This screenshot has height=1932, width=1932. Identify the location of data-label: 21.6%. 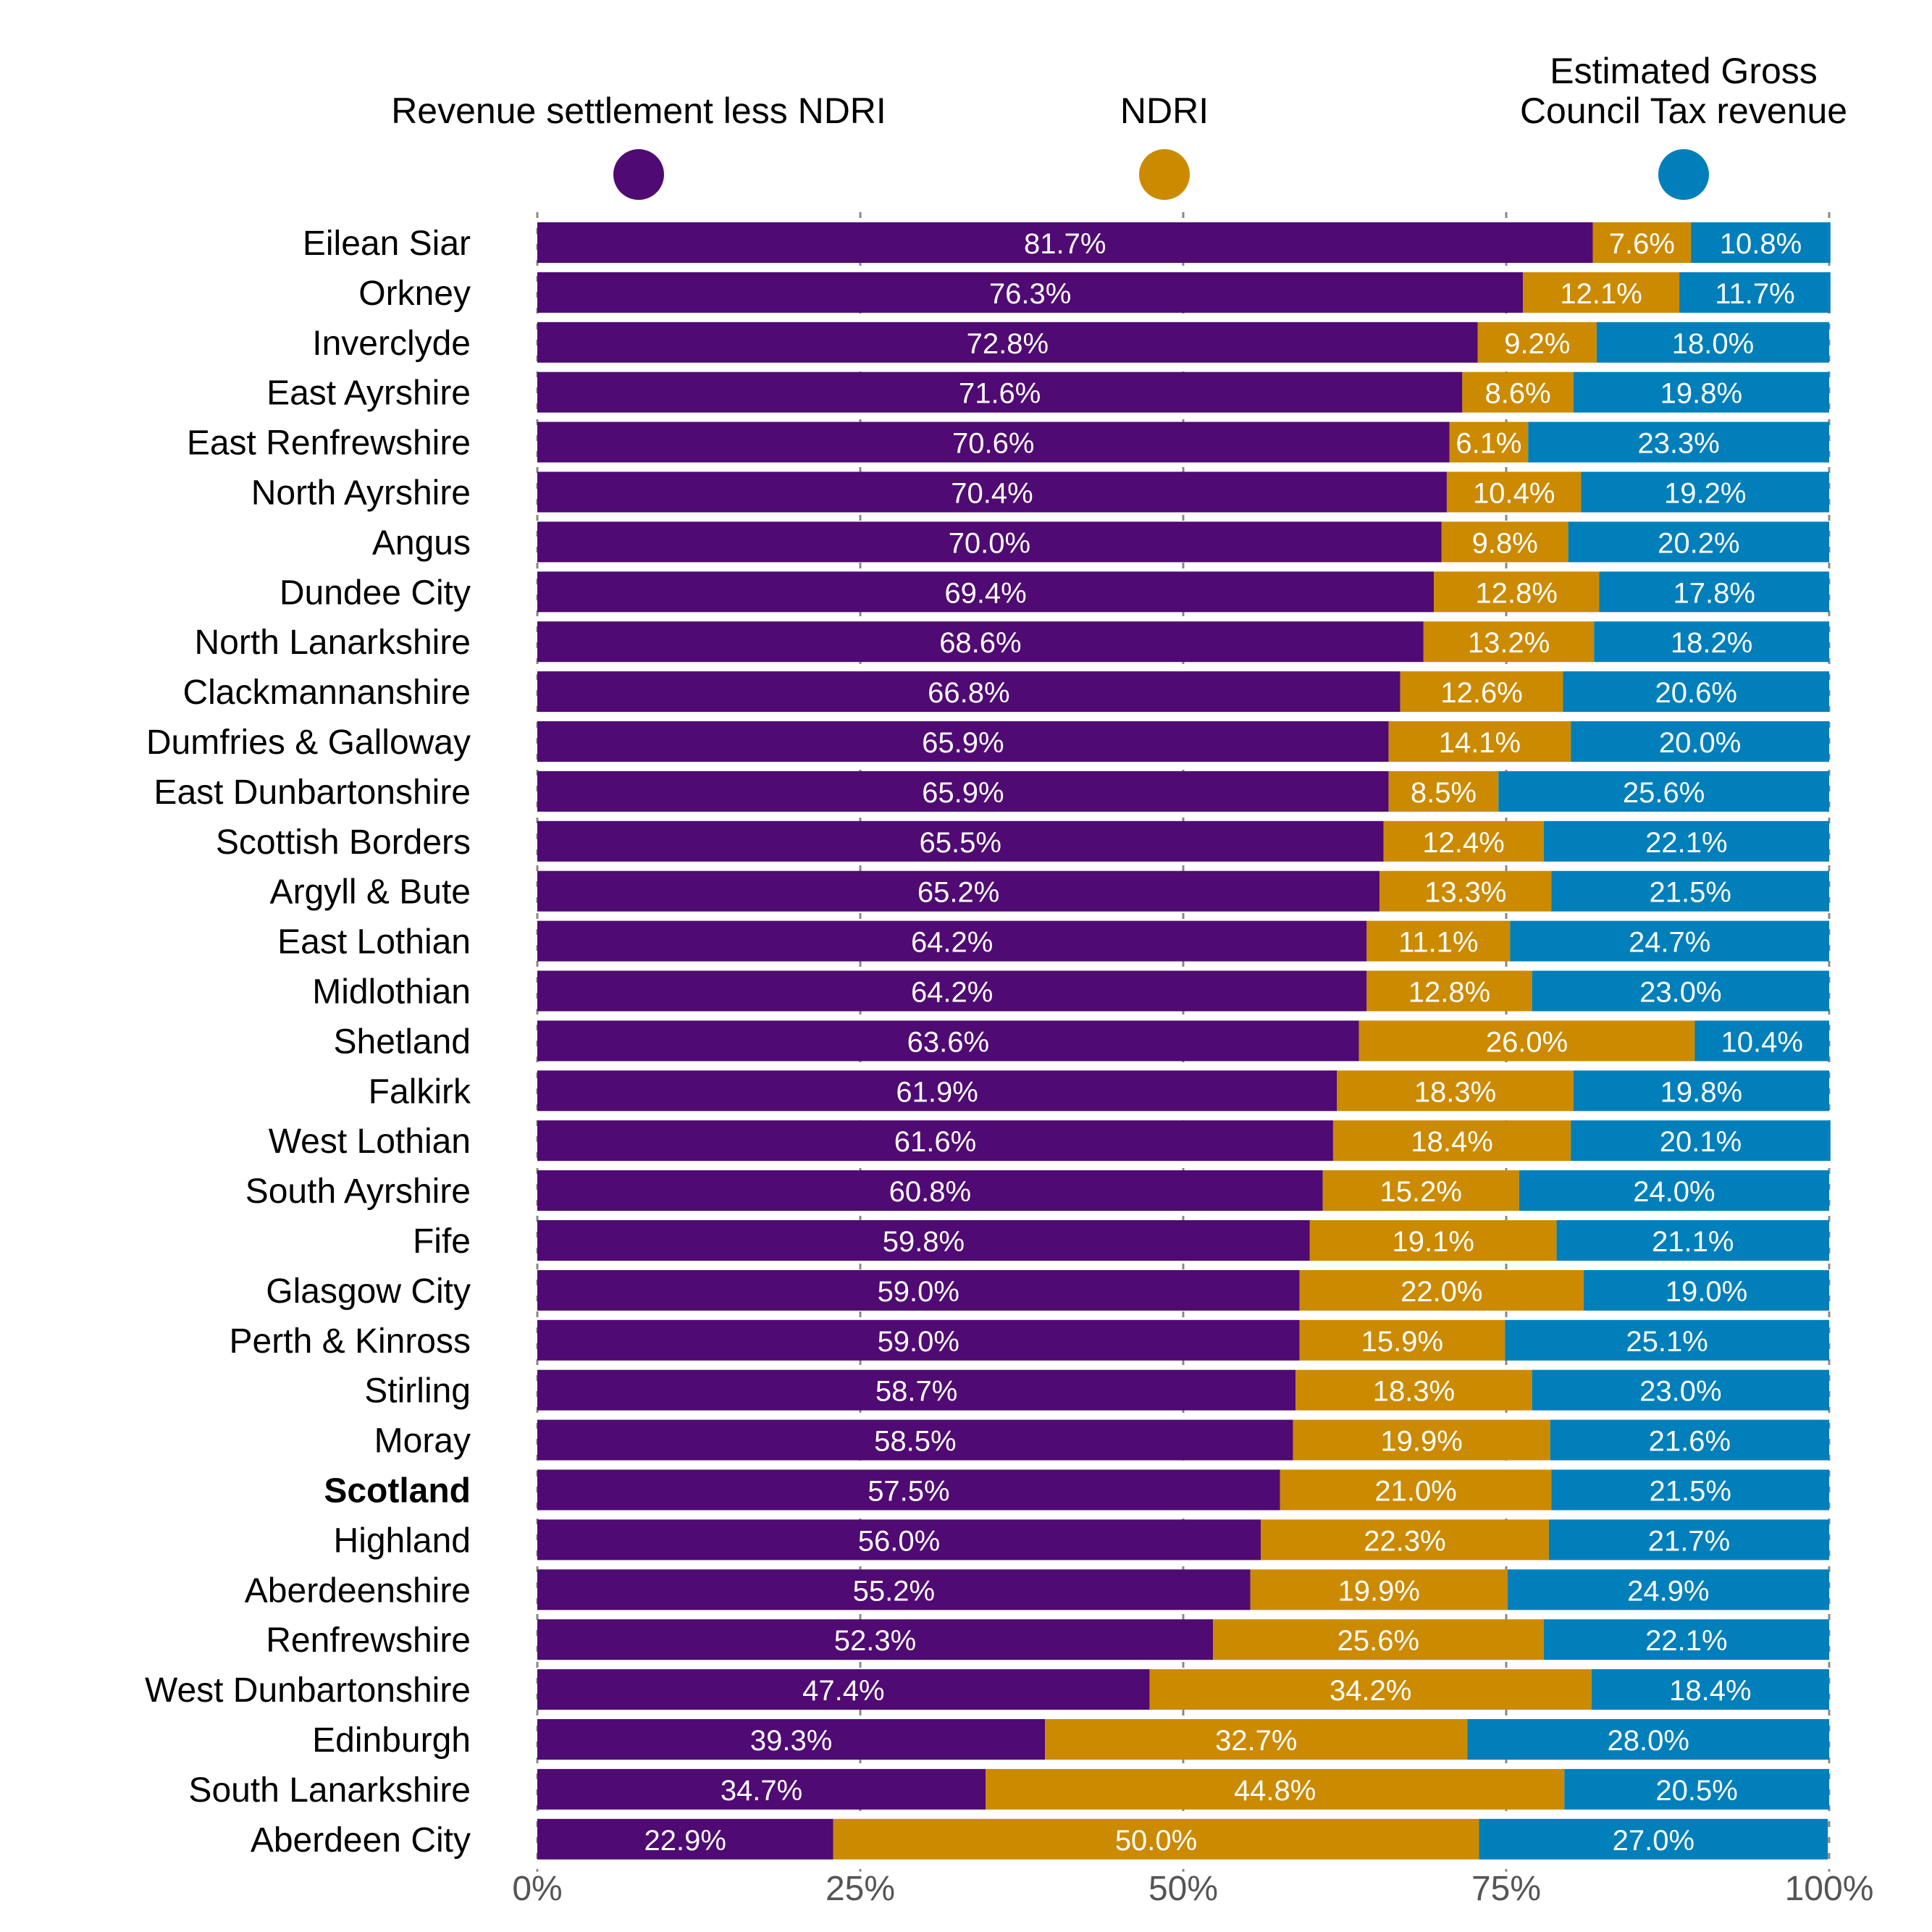
(1690, 1442).